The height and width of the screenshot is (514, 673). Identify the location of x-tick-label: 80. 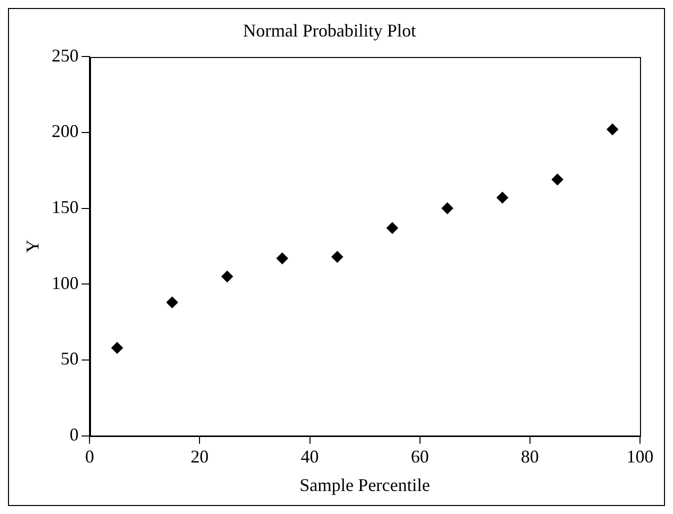
(529, 456).